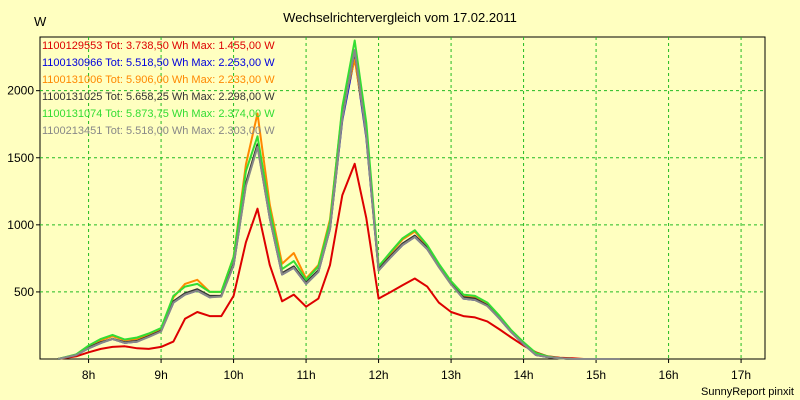  I want to click on x-tick-label: 11h, so click(306, 375).